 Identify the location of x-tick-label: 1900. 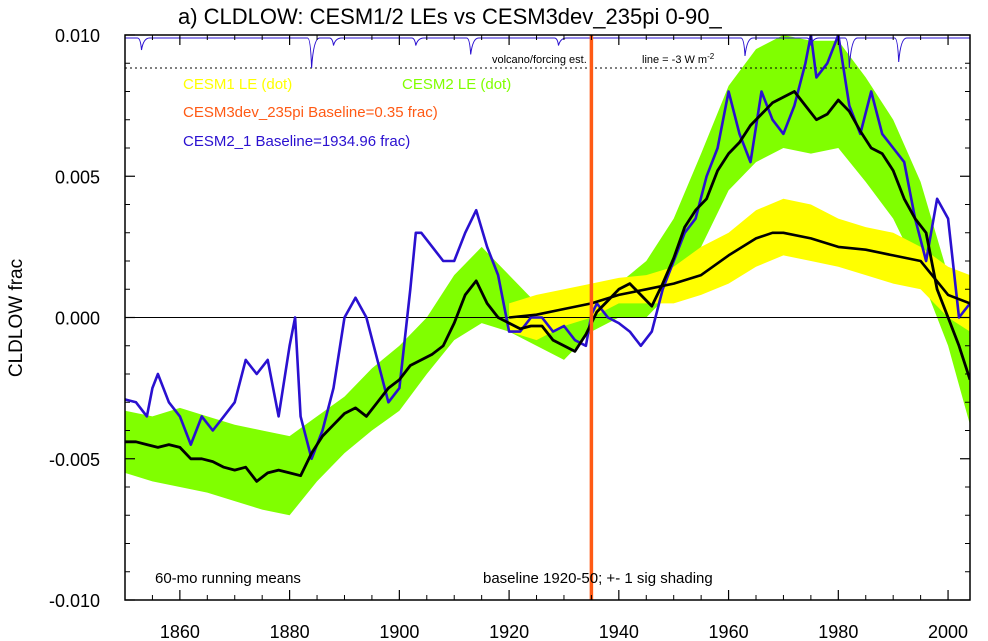
(399, 631).